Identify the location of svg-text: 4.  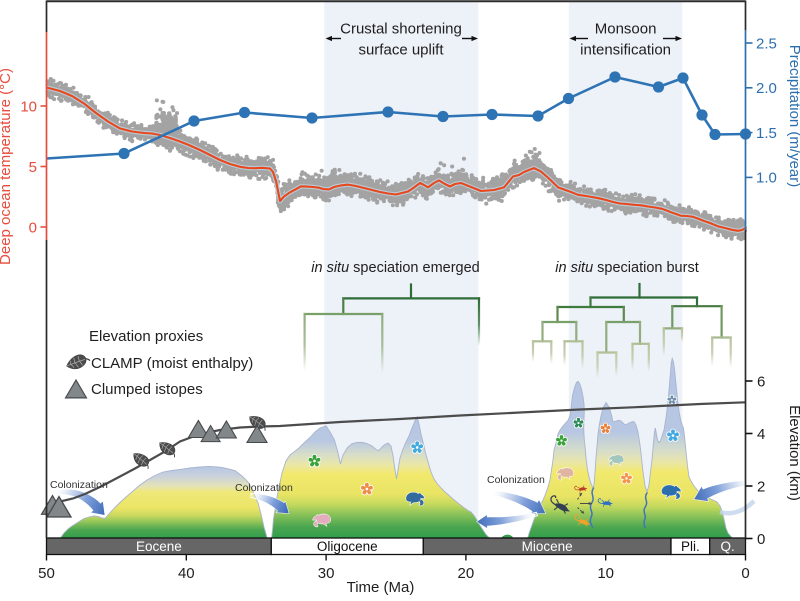
(761, 434).